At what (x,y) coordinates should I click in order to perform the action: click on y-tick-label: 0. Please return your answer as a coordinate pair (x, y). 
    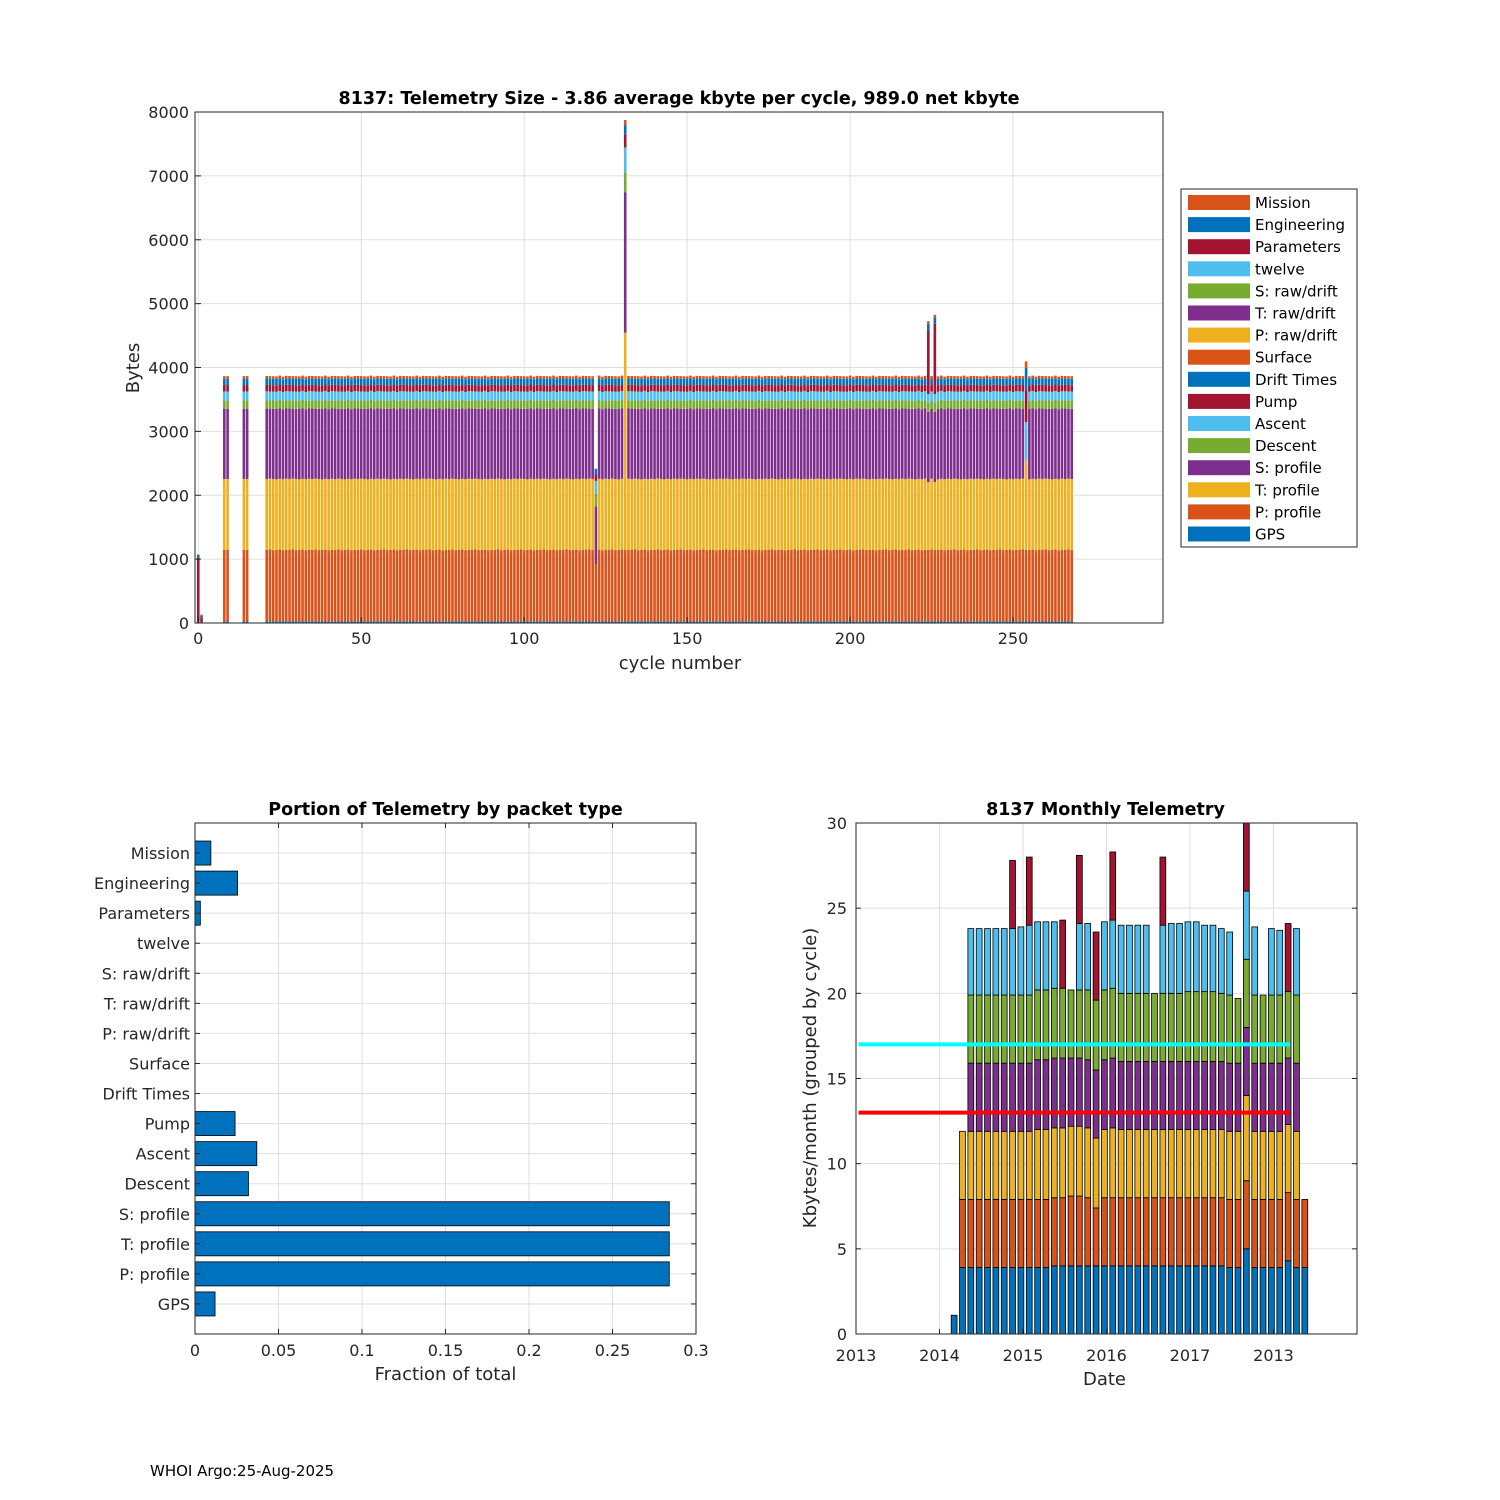
    Looking at the image, I should click on (184, 623).